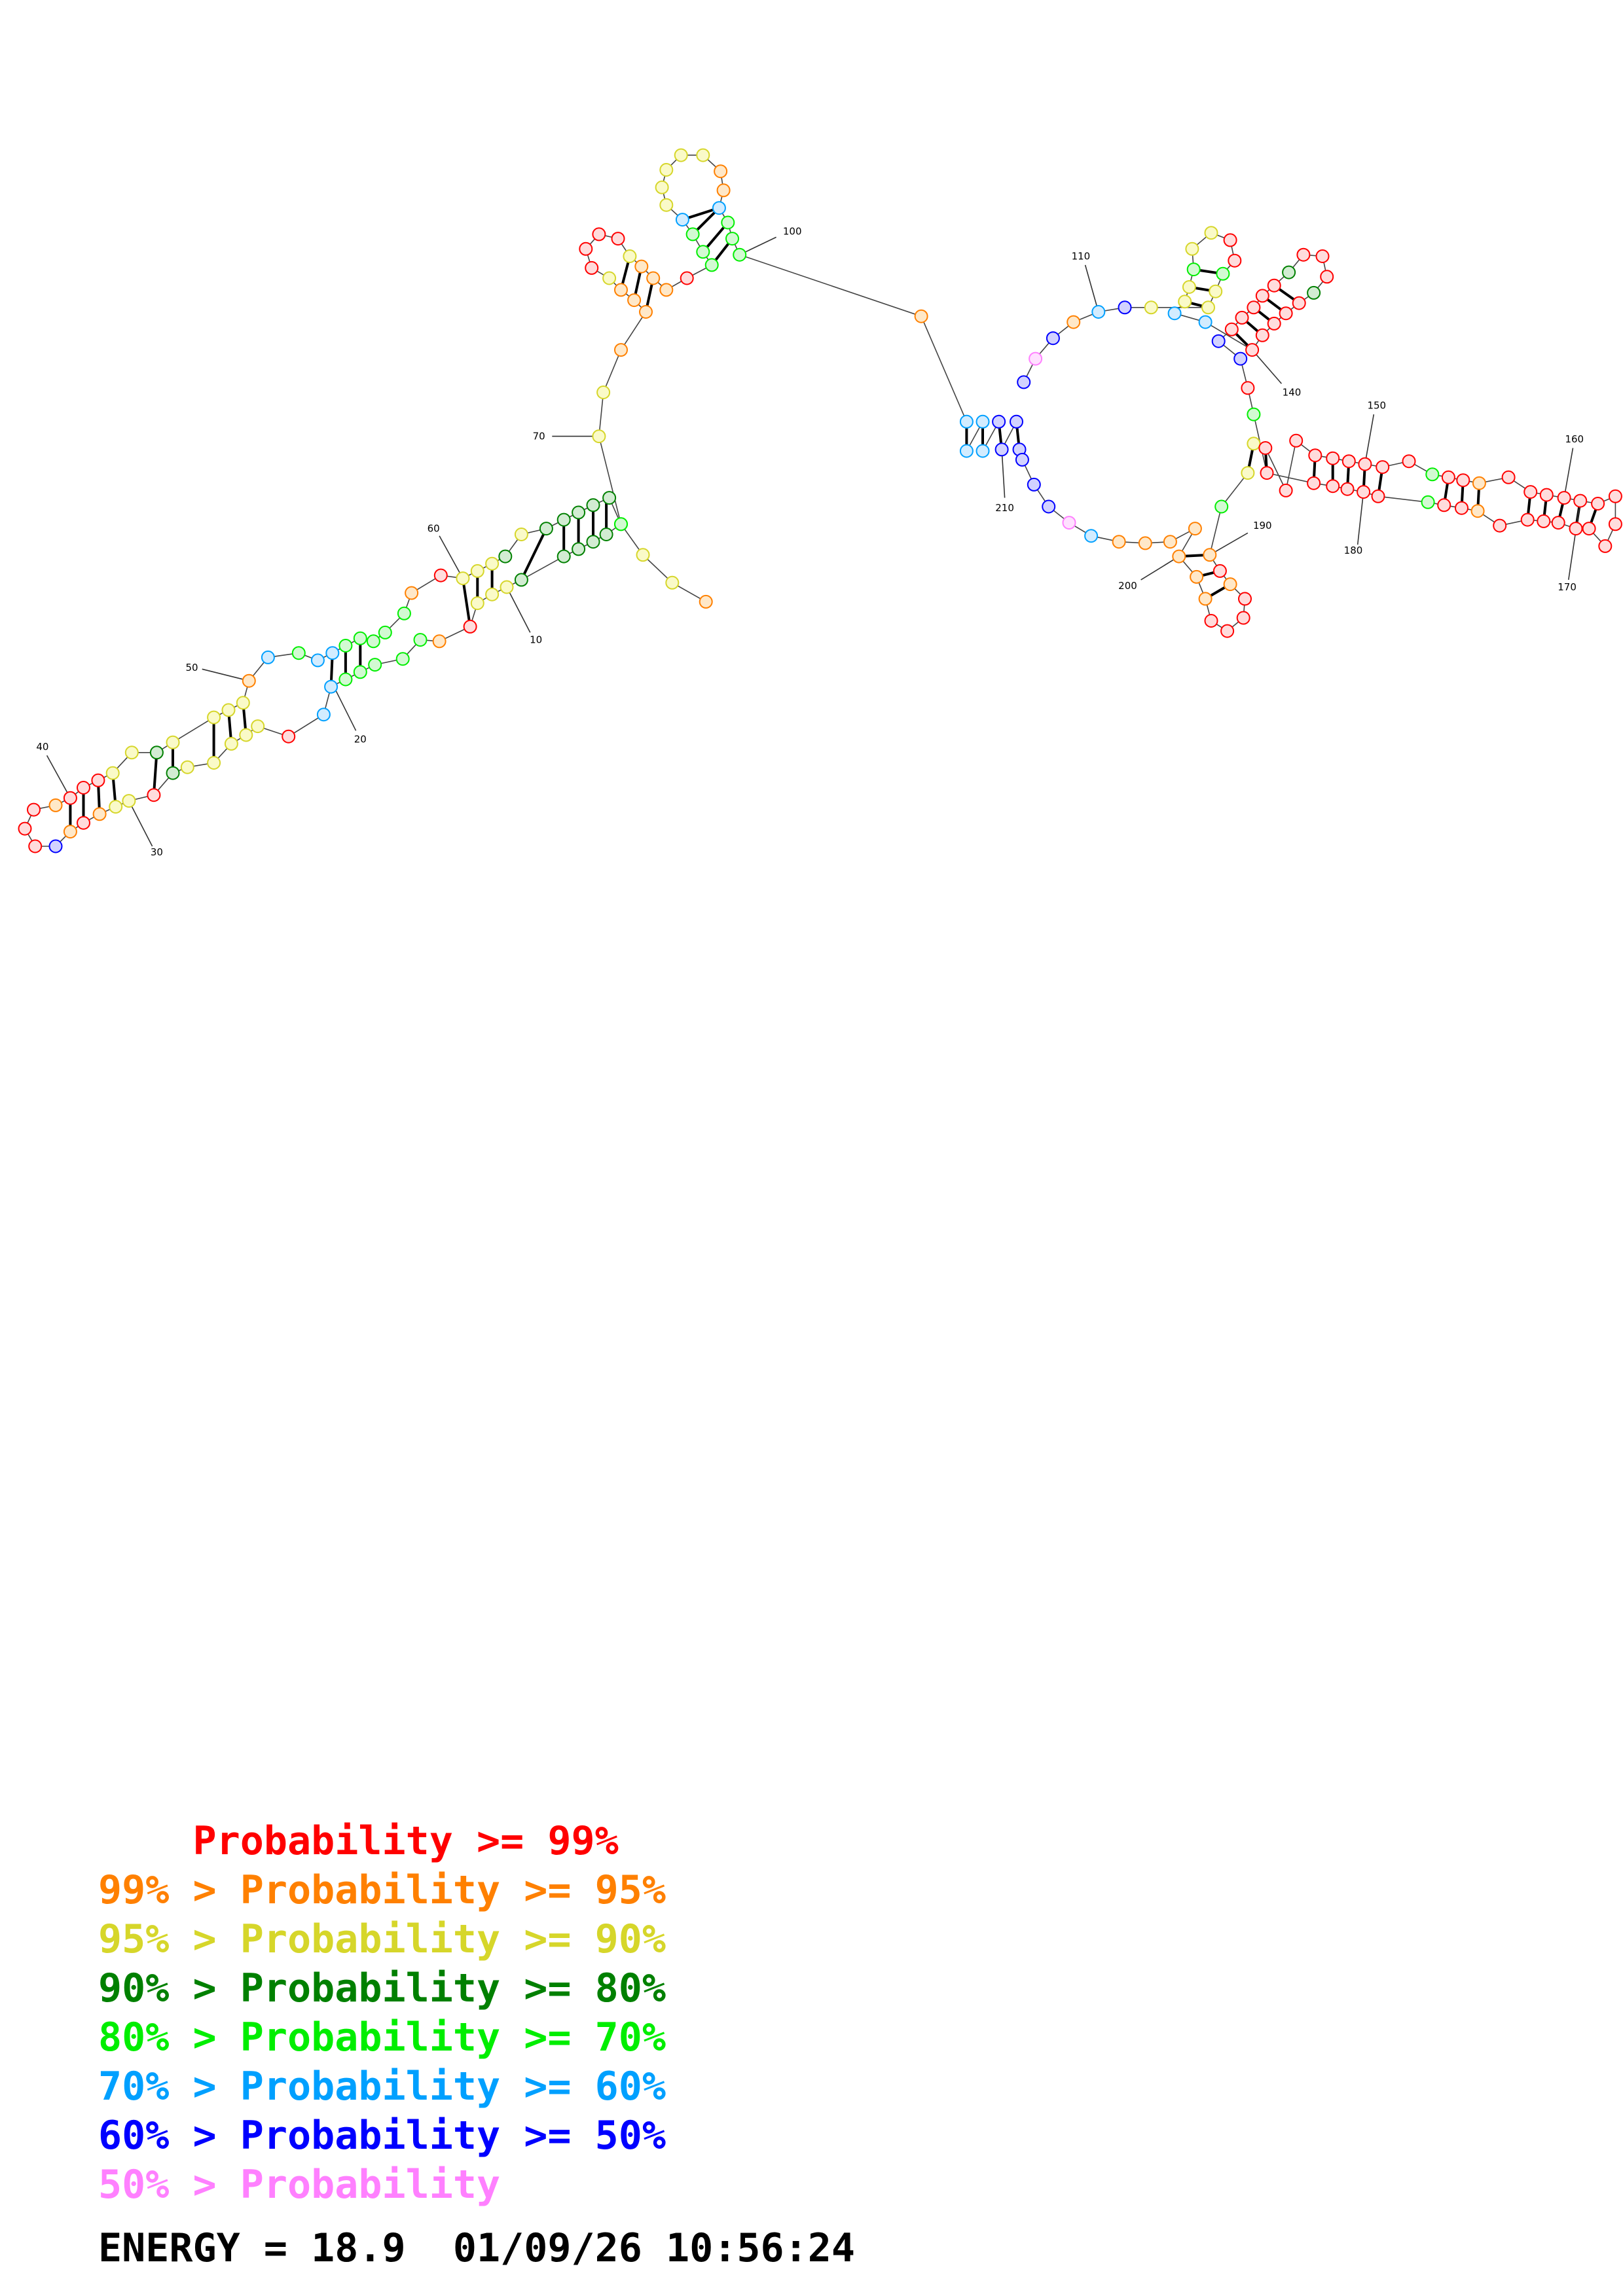 The height and width of the screenshot is (2296, 1623). What do you see at coordinates (1376, 406) in the screenshot?
I see `position-tick-label: 150` at bounding box center [1376, 406].